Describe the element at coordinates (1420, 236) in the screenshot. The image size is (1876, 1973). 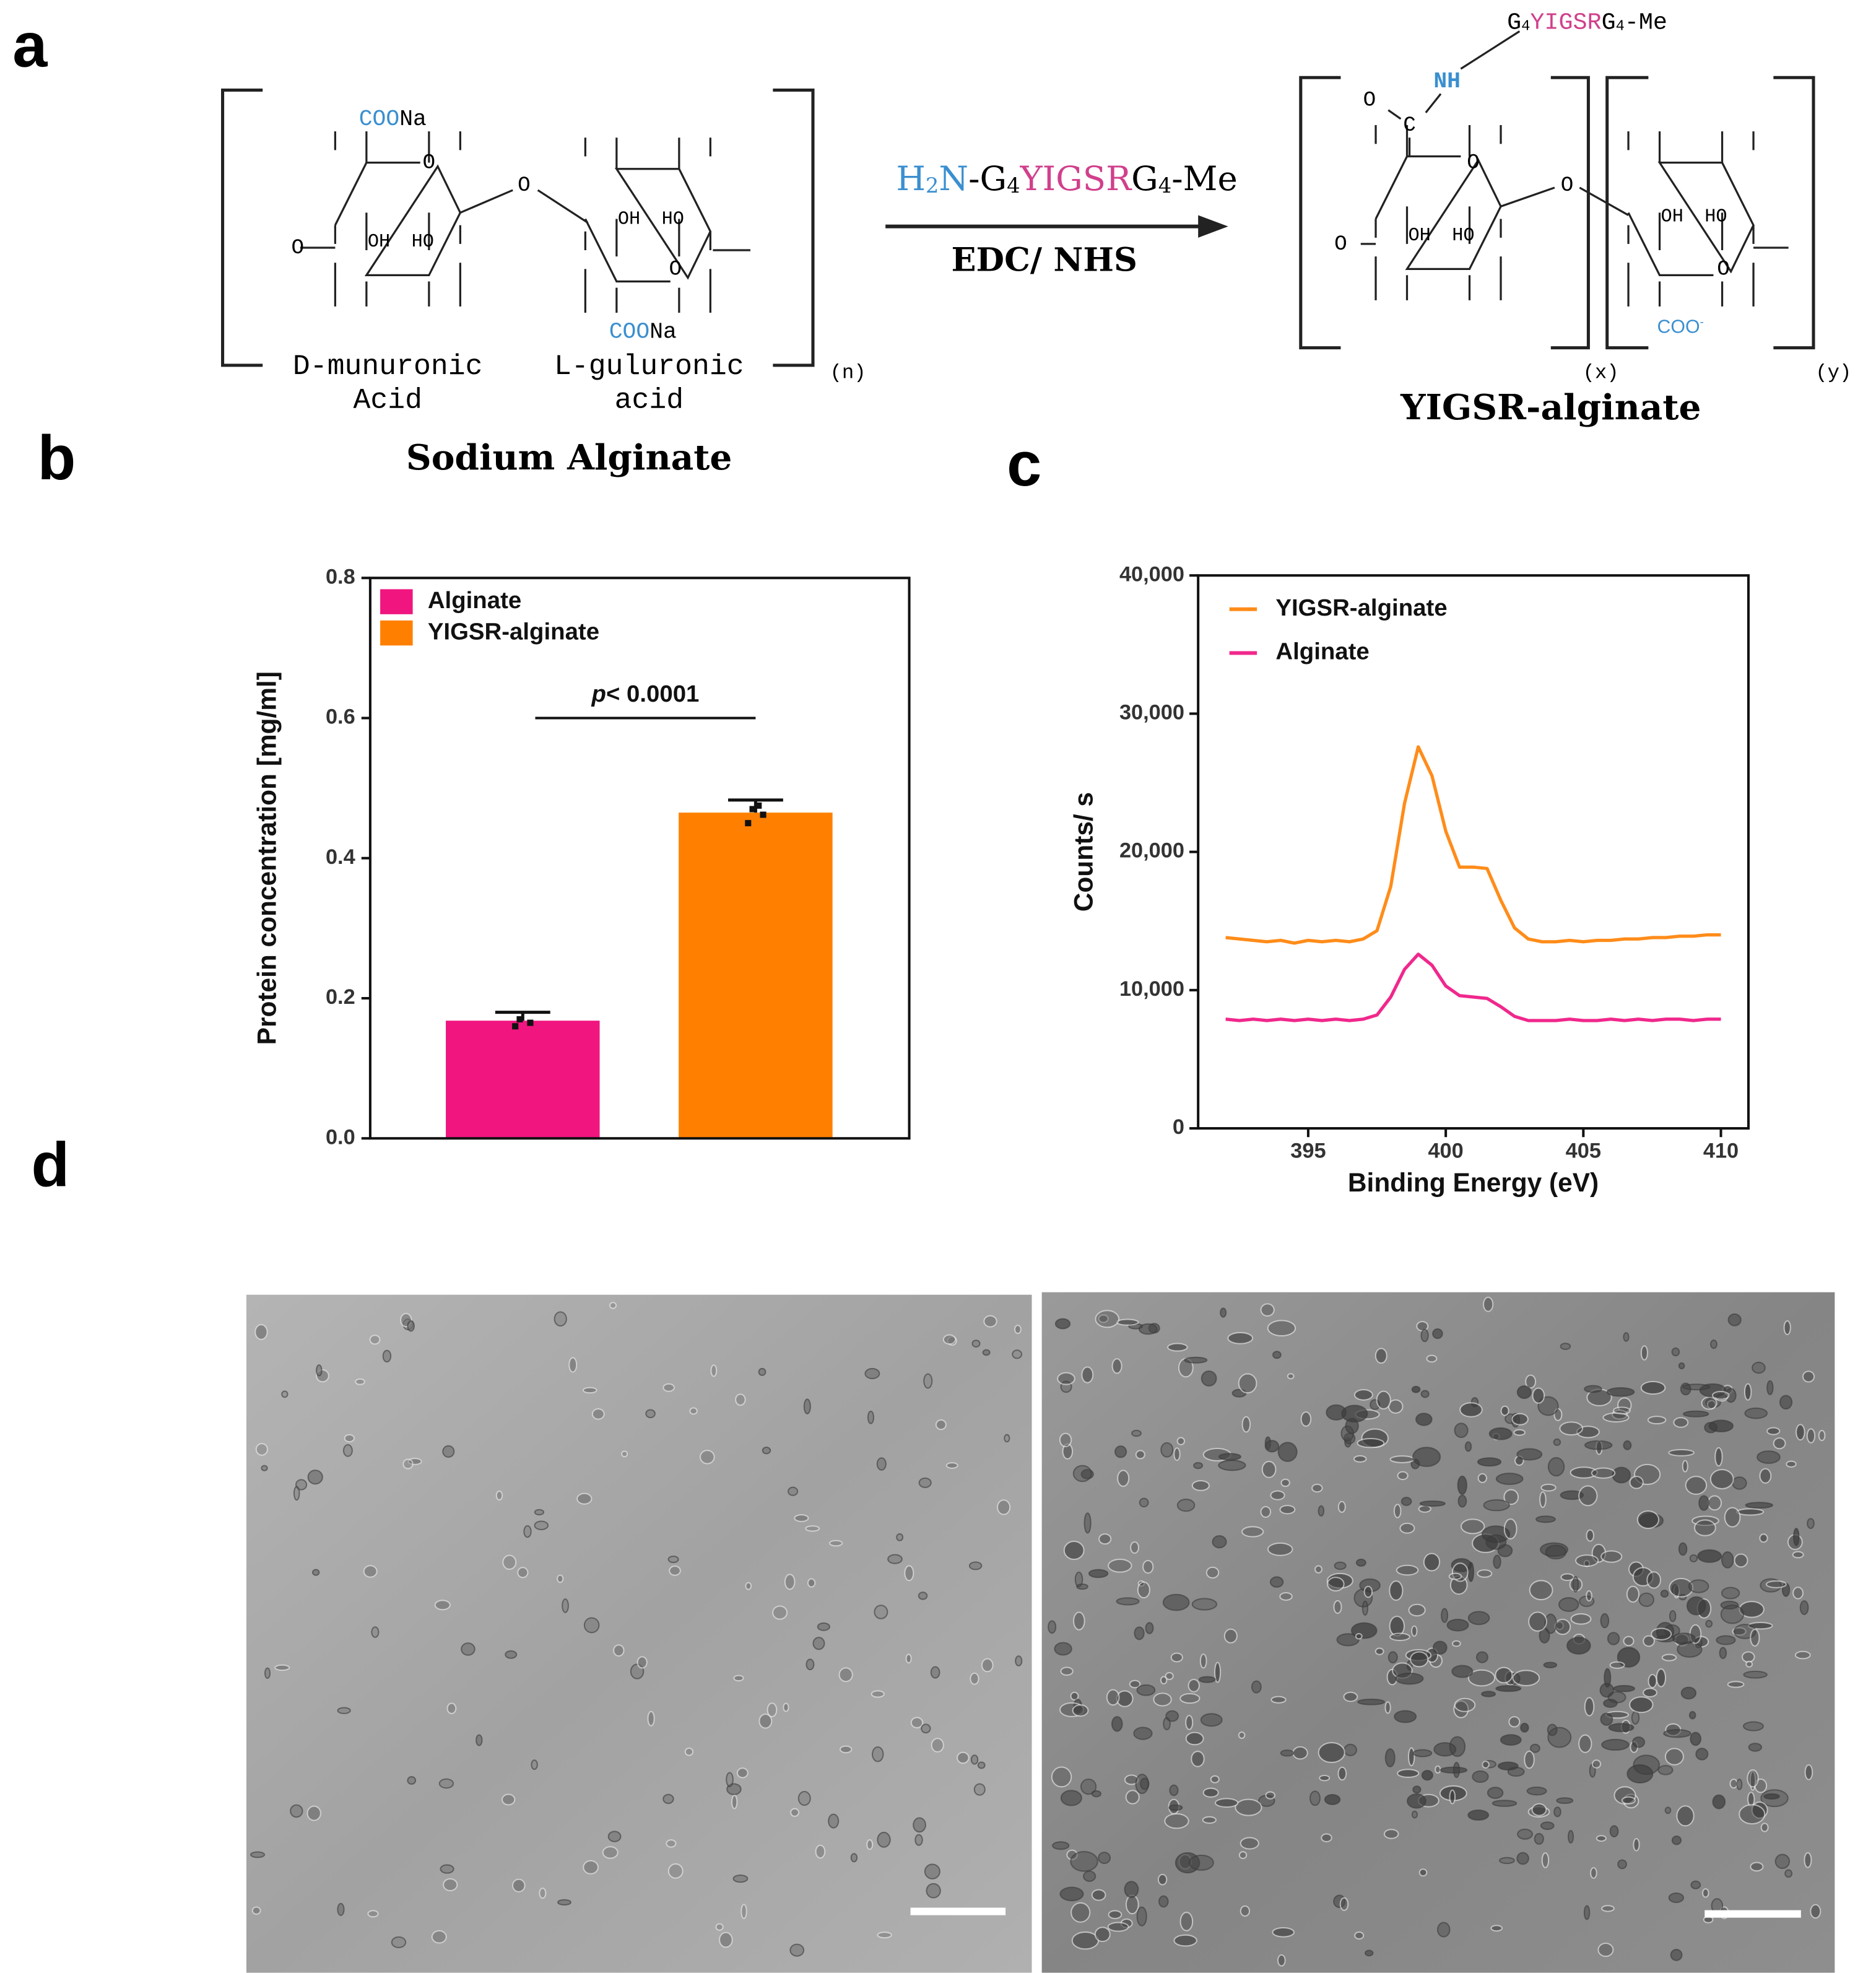
I see `hydroxyl: OH` at that location.